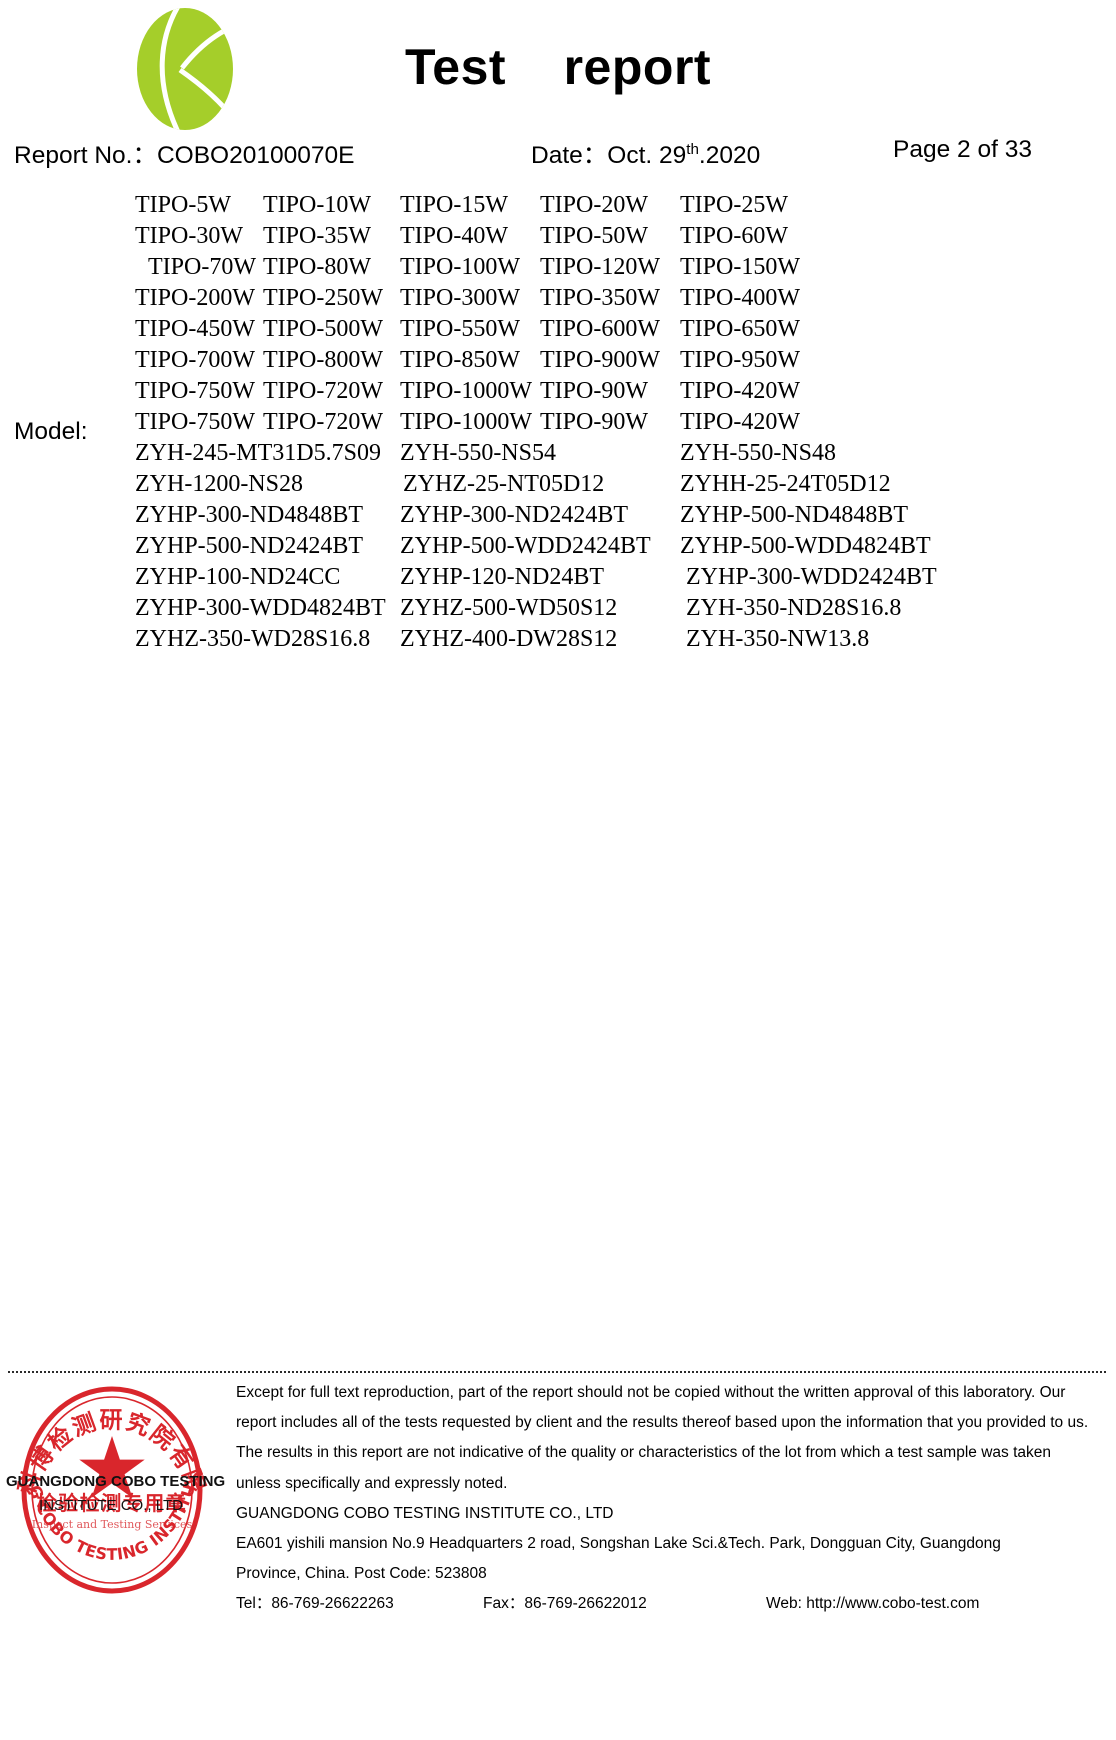 The height and width of the screenshot is (1740, 1116). I want to click on report-date-label: Date：, so click(569, 155).